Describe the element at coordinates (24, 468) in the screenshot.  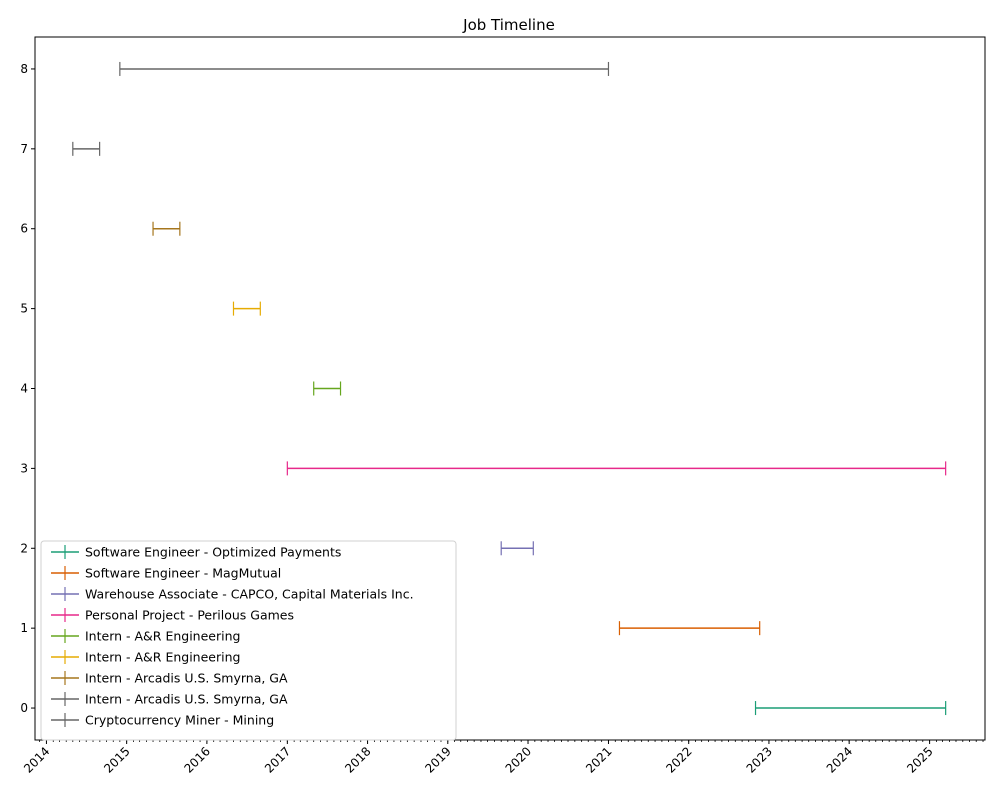
I see `y-tick-label: 3` at that location.